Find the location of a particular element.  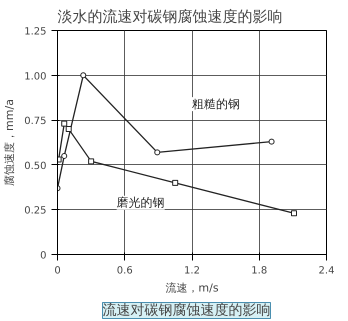

y-tick-label: 0.50 is located at coordinates (35, 166).